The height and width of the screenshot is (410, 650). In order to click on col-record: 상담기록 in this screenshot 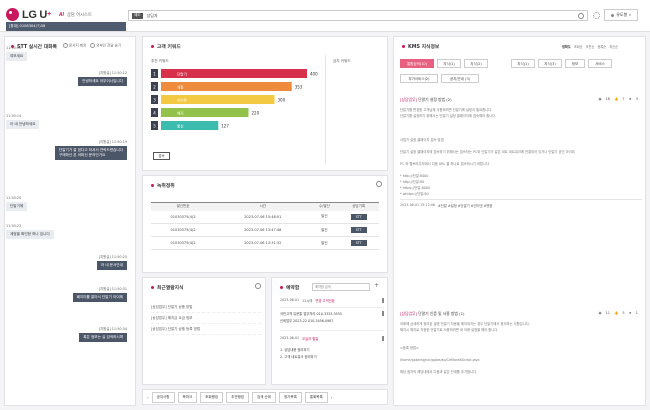, I will do `click(358, 206)`.